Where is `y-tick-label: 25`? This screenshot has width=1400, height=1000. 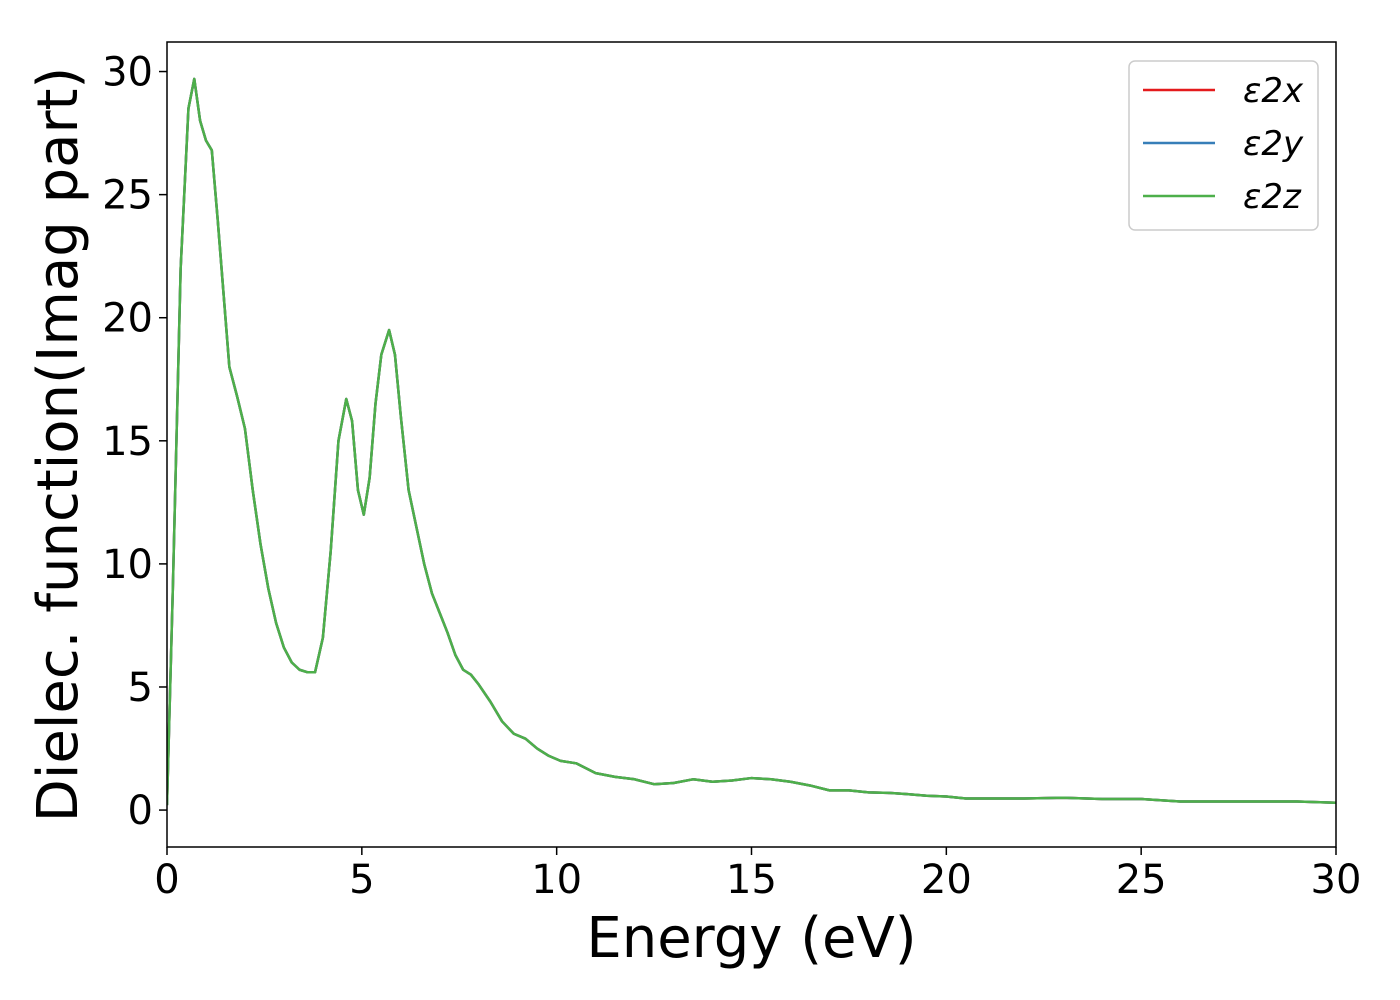
y-tick-label: 25 is located at coordinates (127, 196).